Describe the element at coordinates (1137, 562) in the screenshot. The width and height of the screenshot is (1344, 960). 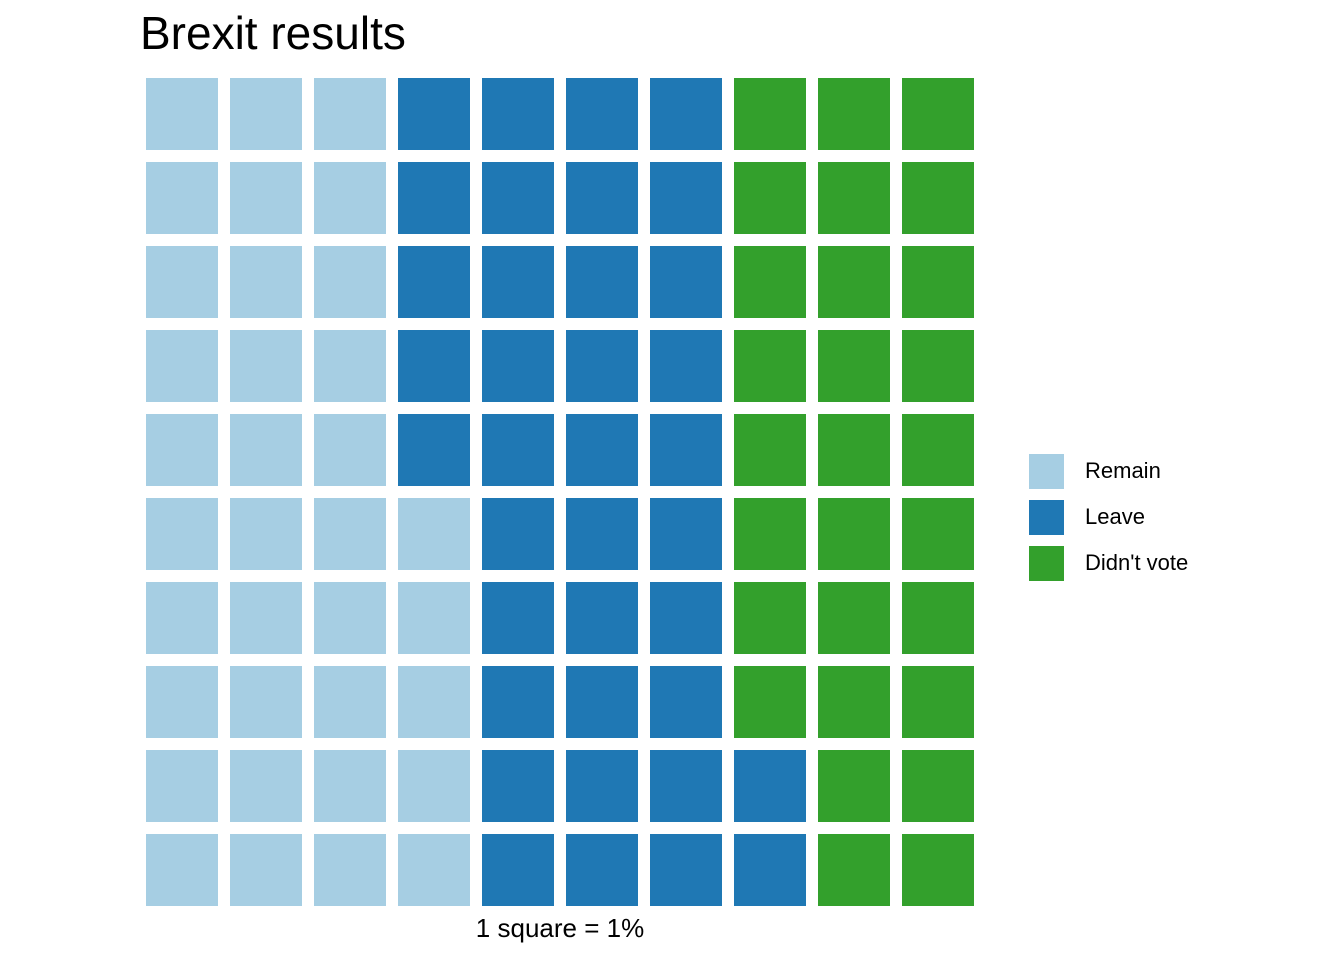
I see `legend-label-didnt-vote: Didn't vote` at that location.